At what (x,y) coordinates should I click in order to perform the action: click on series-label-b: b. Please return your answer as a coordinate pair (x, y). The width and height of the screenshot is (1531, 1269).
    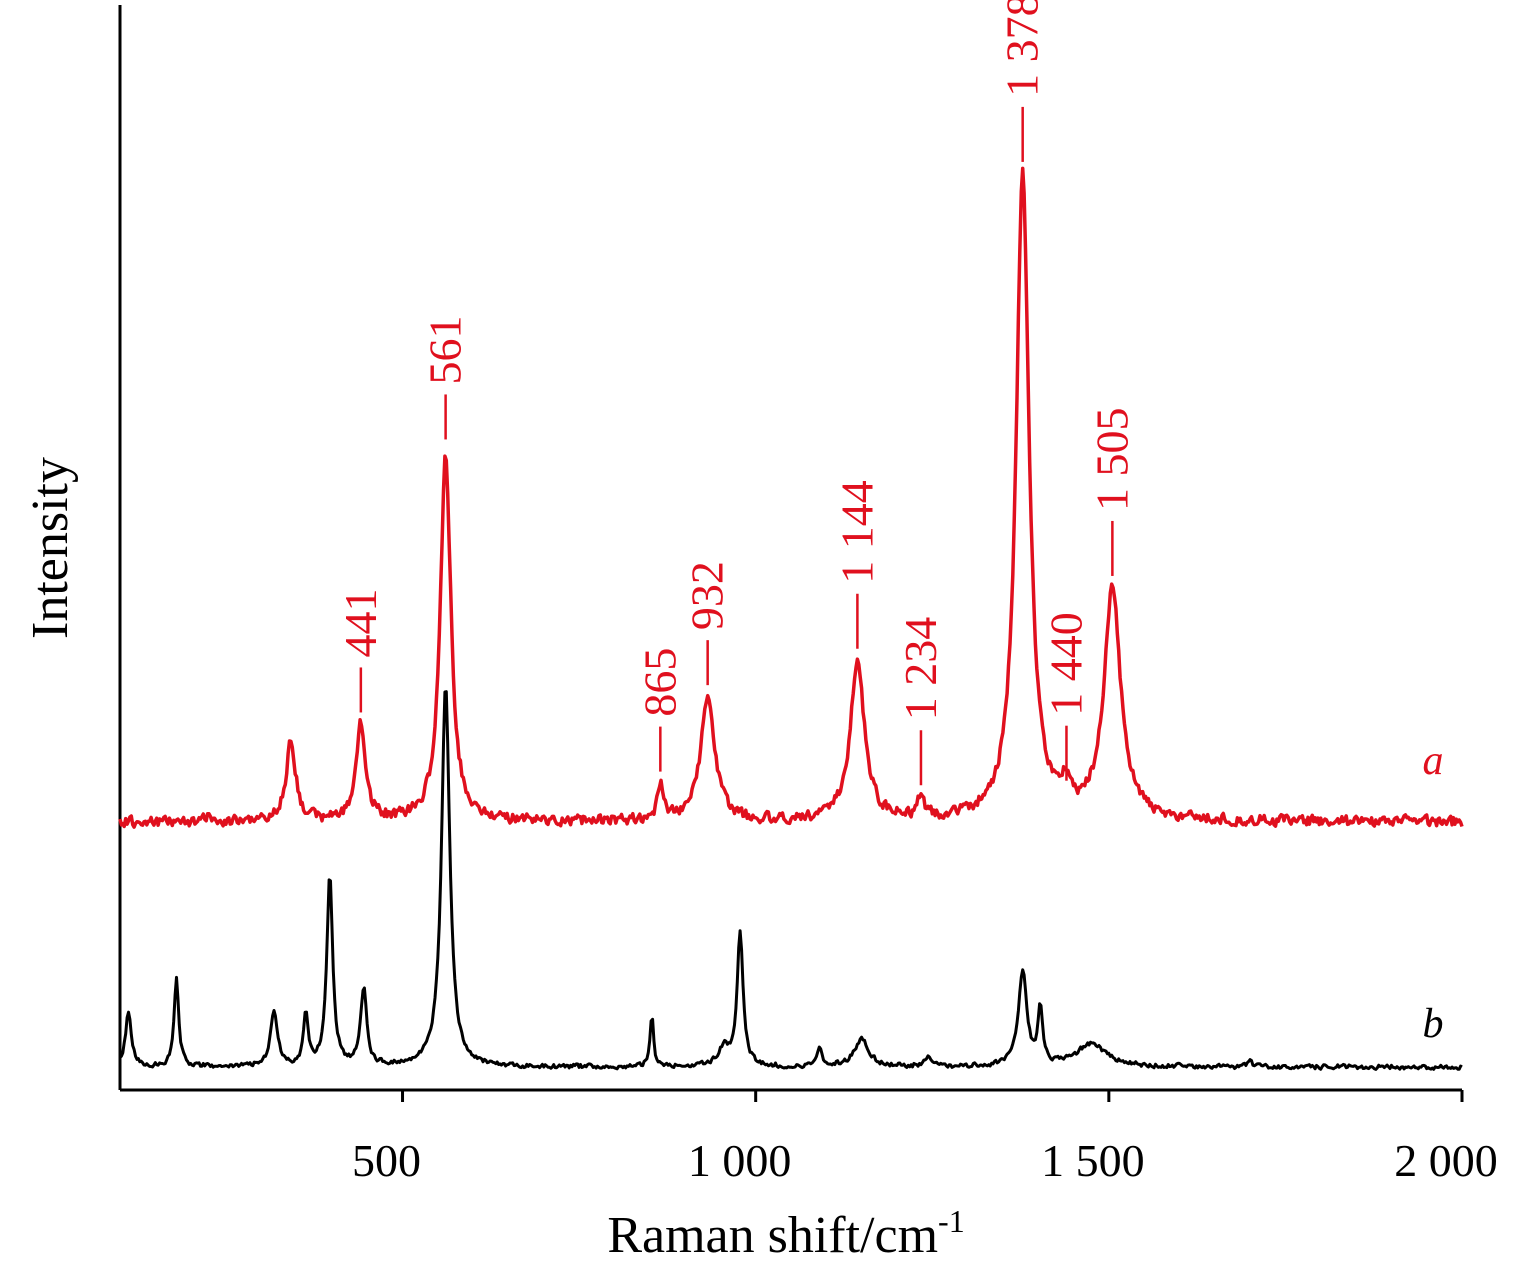
    Looking at the image, I should click on (1433, 1024).